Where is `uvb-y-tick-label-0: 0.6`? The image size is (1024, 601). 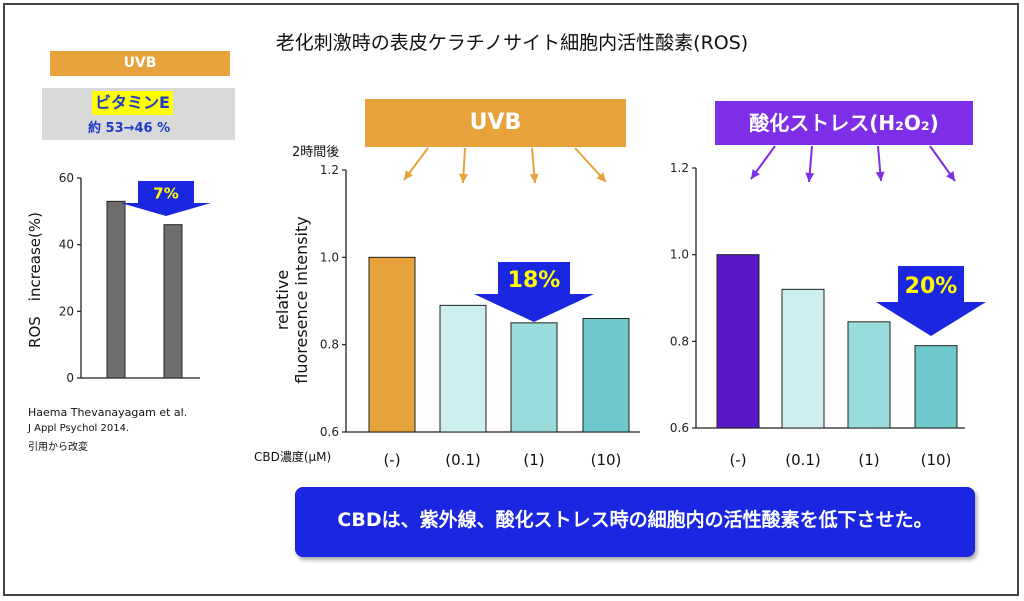 uvb-y-tick-label-0: 0.6 is located at coordinates (329, 432).